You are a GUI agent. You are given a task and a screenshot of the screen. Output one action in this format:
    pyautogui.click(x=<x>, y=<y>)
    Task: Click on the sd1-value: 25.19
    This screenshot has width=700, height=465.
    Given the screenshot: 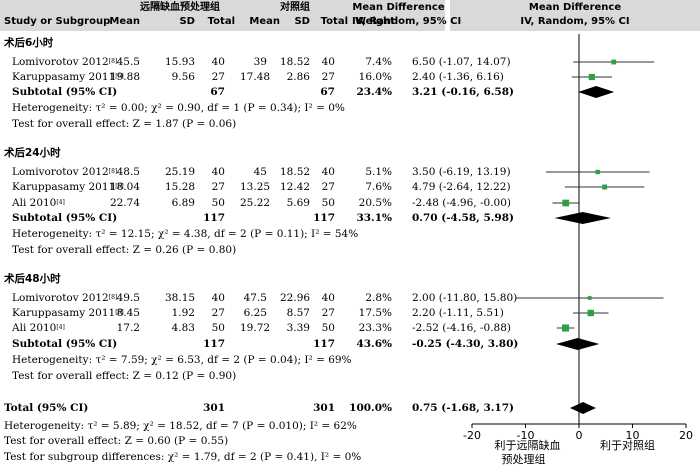 What is the action you would take?
    pyautogui.click(x=180, y=172)
    